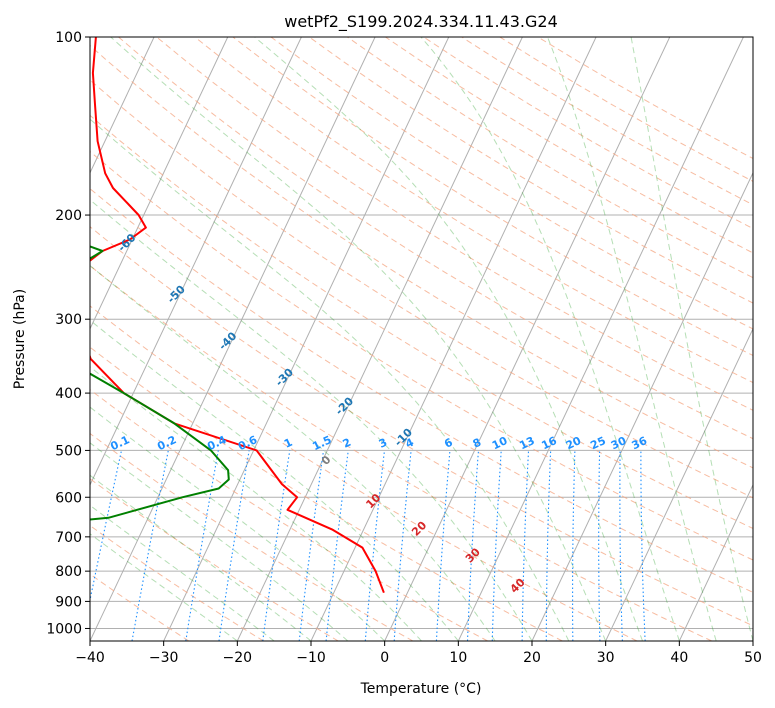 Image resolution: width=775 pixels, height=708 pixels. Describe the element at coordinates (500, 443) in the screenshot. I see `mixing-ratio-label: 10` at that location.